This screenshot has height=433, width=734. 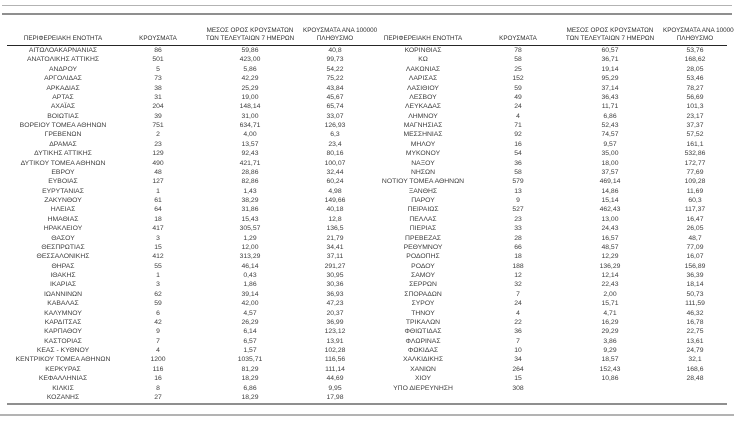 I want to click on cell-region: ΛΑΚΩΝΙΑΣ, so click(x=423, y=69).